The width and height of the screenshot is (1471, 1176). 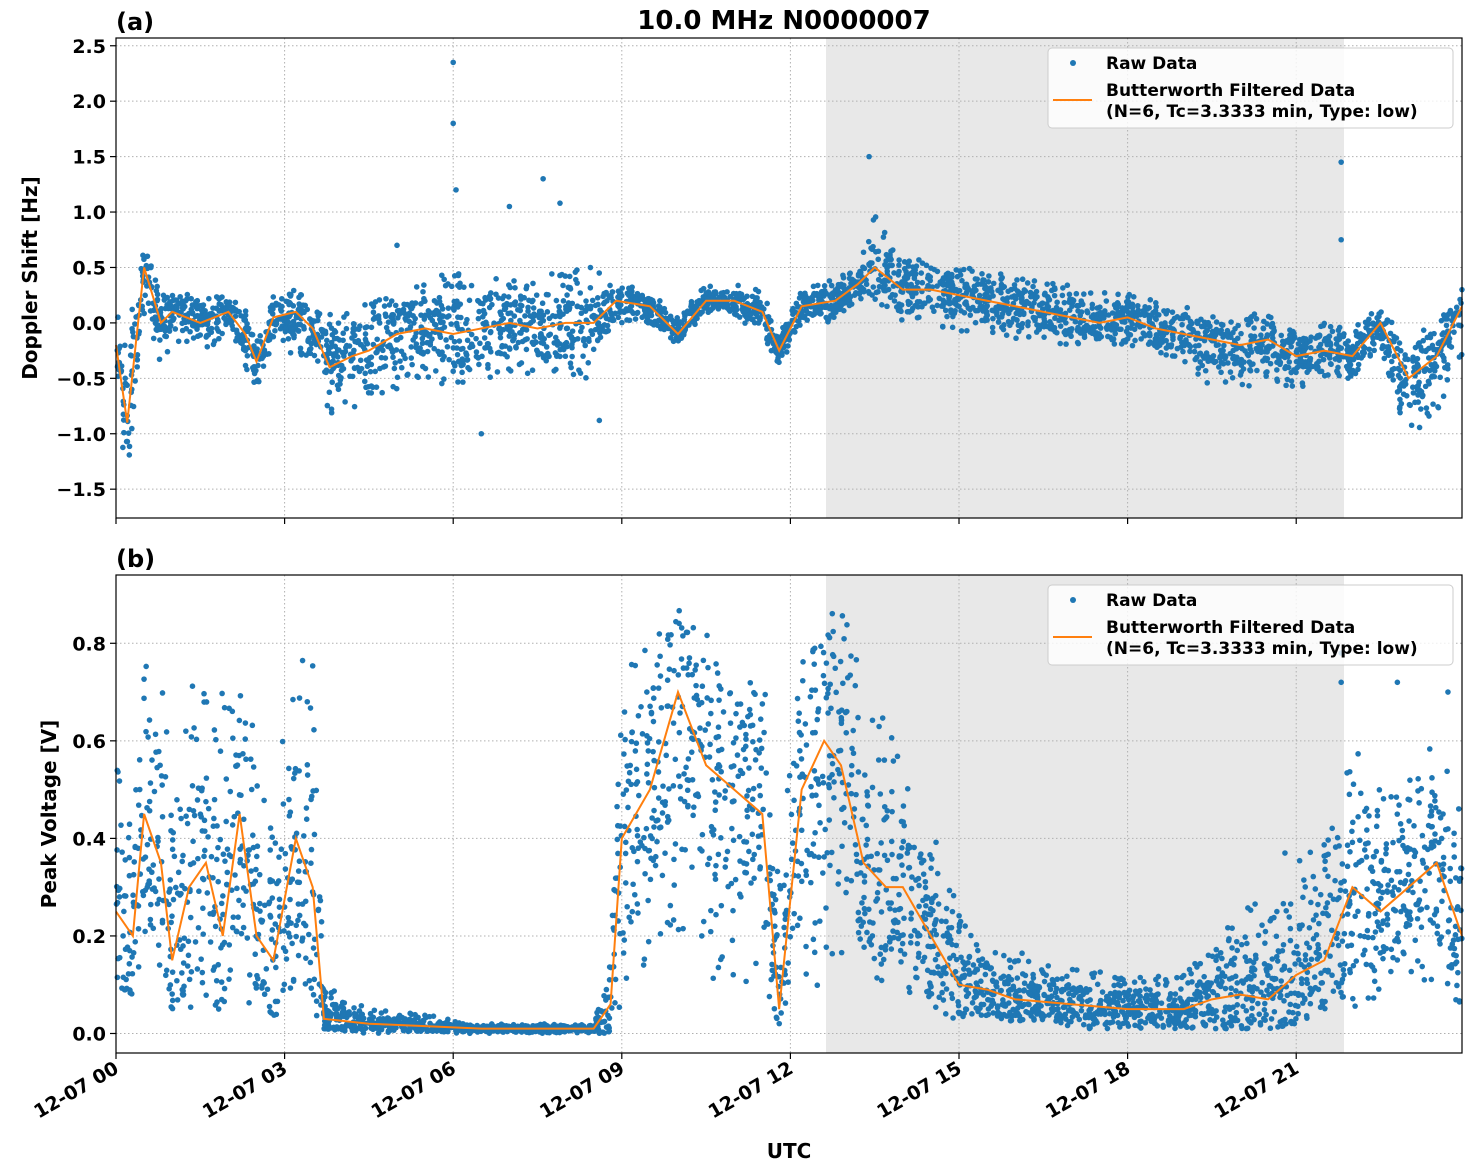 I want to click on y-tick-label: 0.8, so click(x=89, y=644).